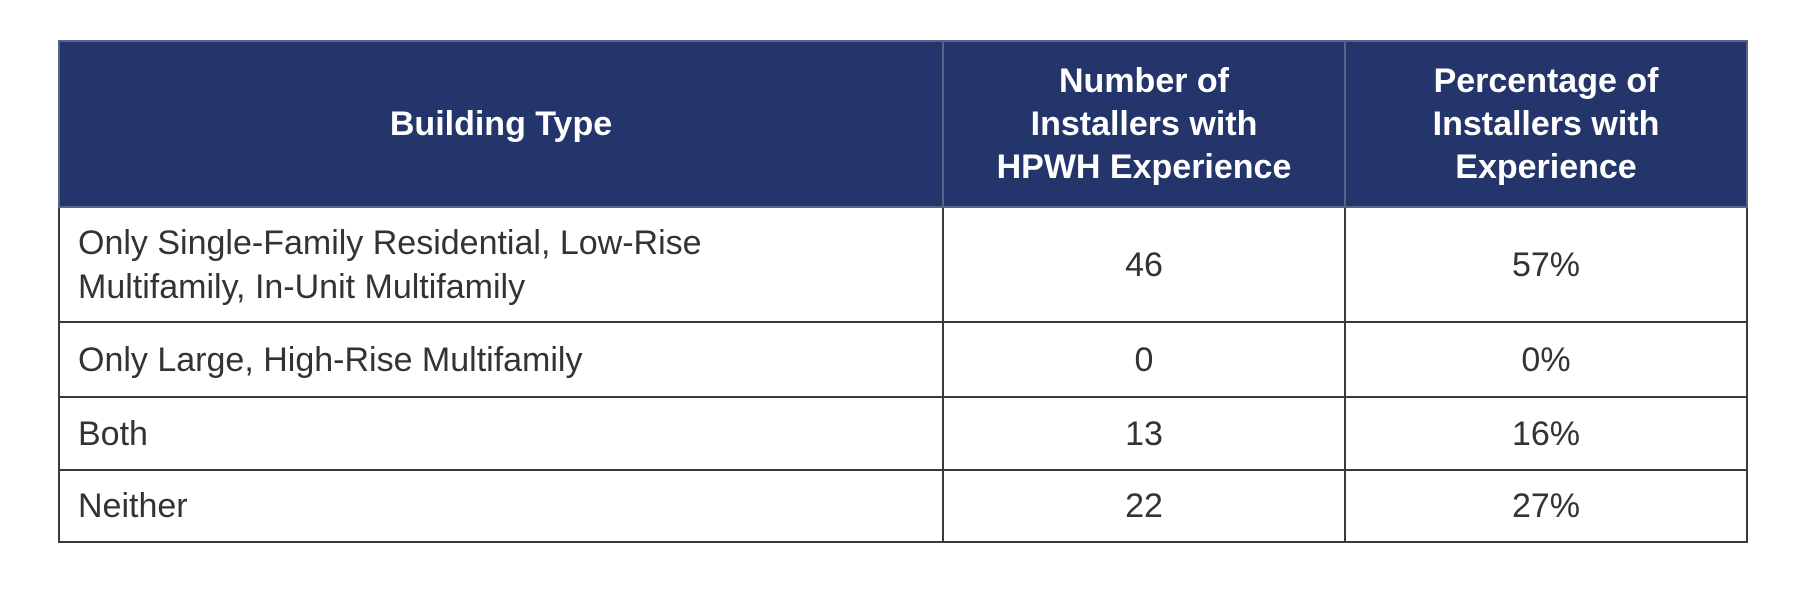 The height and width of the screenshot is (600, 1801). I want to click on table-row: Both 13 16%, so click(903, 433).